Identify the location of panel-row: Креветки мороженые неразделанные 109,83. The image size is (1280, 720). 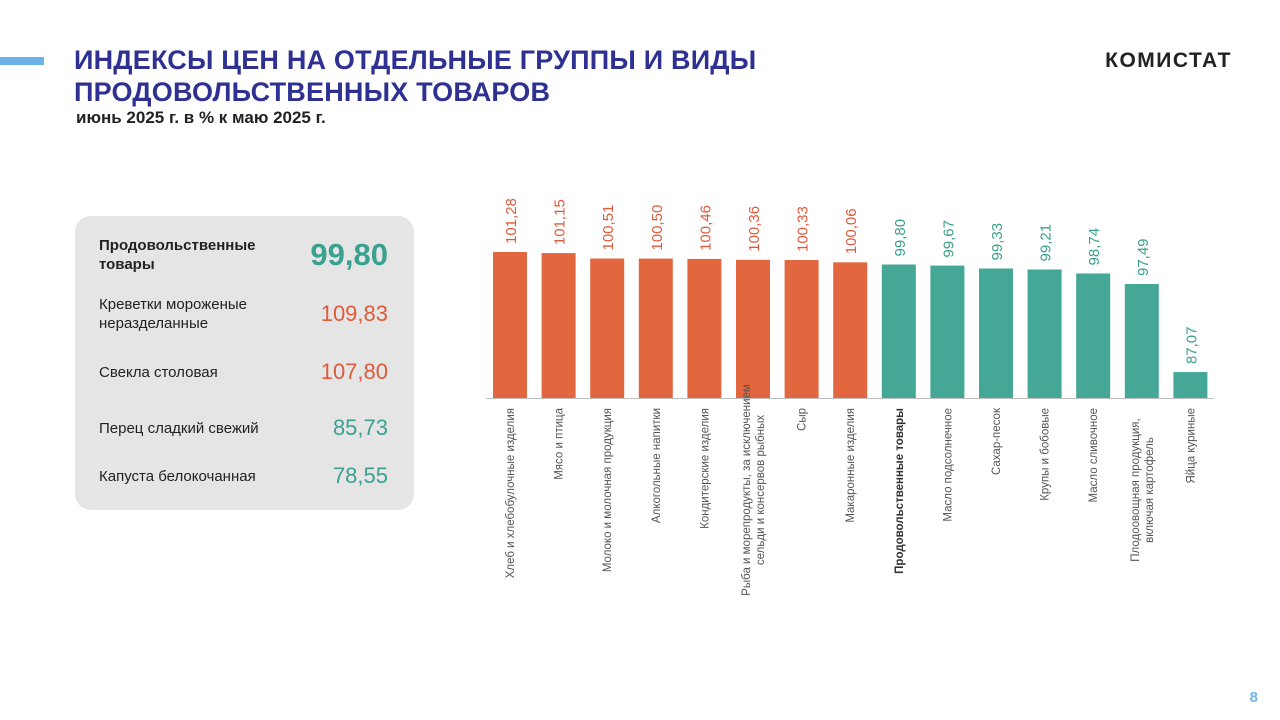
(243, 314).